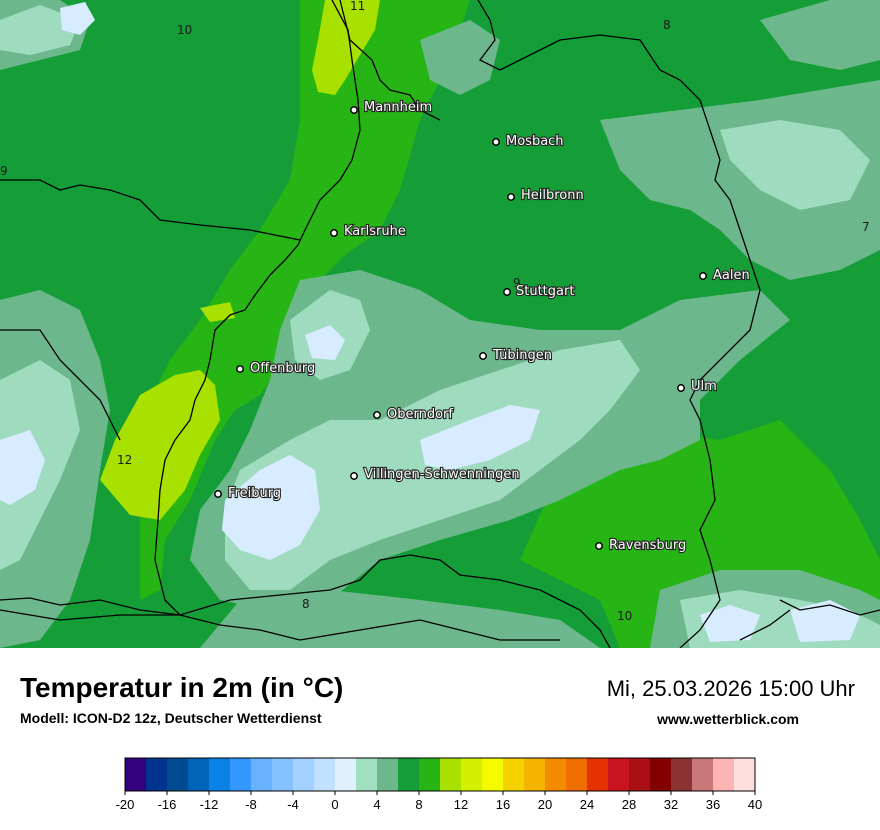 The width and height of the screenshot is (880, 830). I want to click on city-label-ravensburg: Ravensburg, so click(647, 545).